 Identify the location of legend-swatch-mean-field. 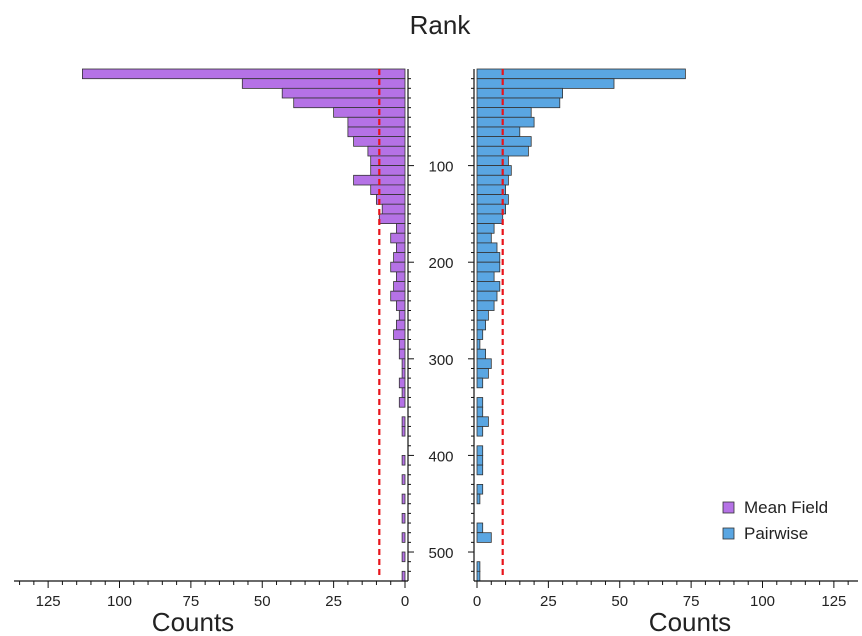
(728, 507).